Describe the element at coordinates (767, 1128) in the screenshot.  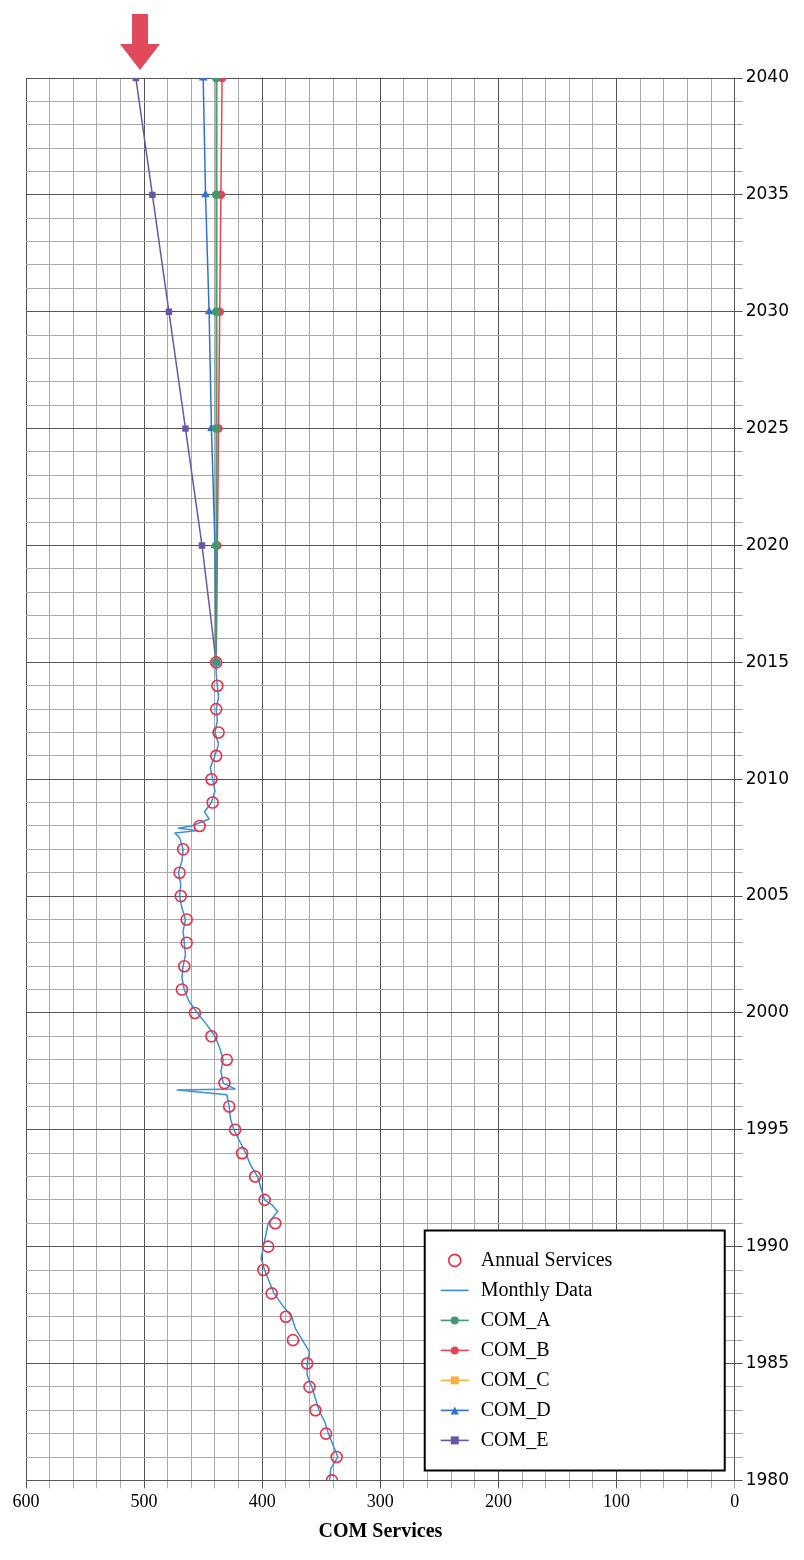
I see `y-tick-label: 1995` at that location.